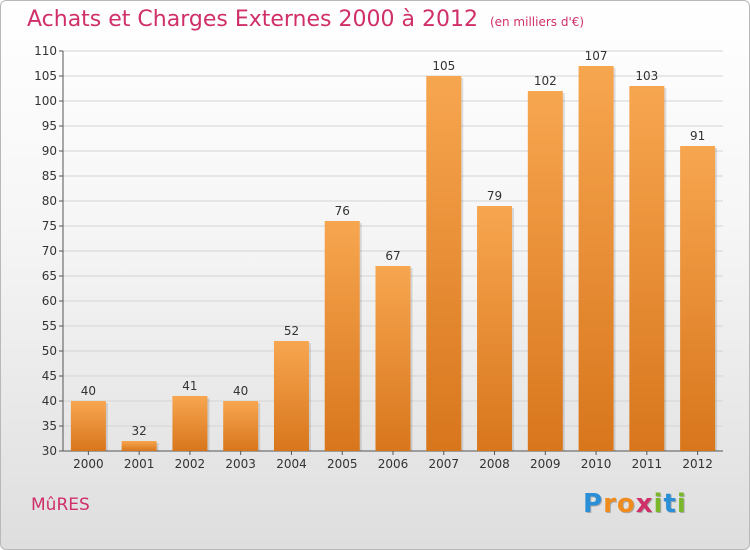 The width and height of the screenshot is (750, 550). What do you see at coordinates (45, 51) in the screenshot?
I see `y-tick-label: 110` at bounding box center [45, 51].